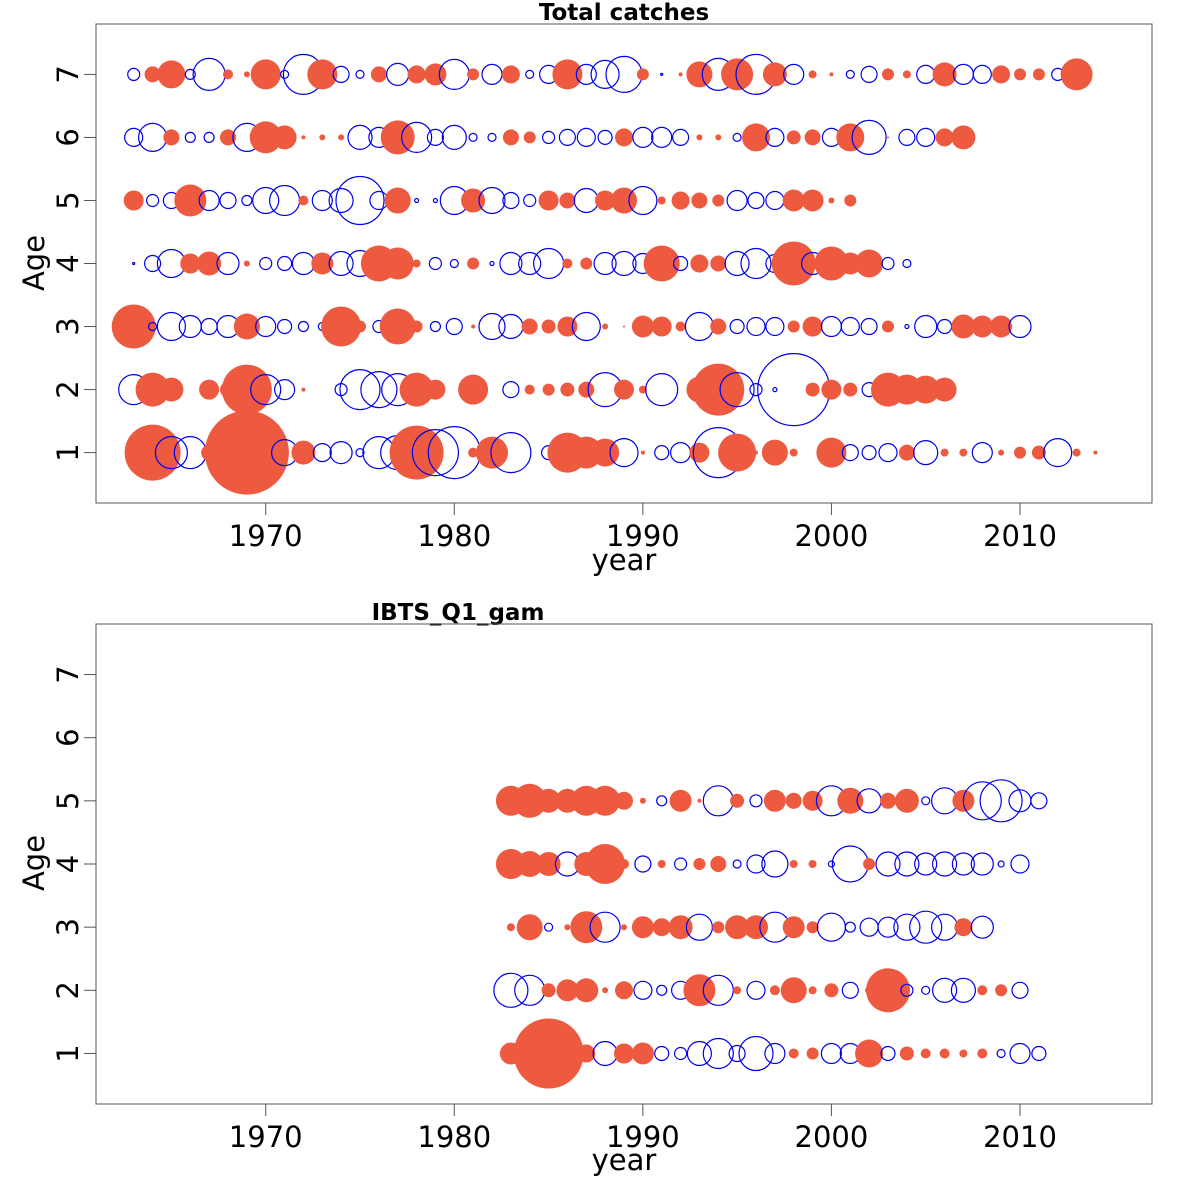 The width and height of the screenshot is (1200, 1200). I want to click on y-tick-label: 6, so click(68, 737).